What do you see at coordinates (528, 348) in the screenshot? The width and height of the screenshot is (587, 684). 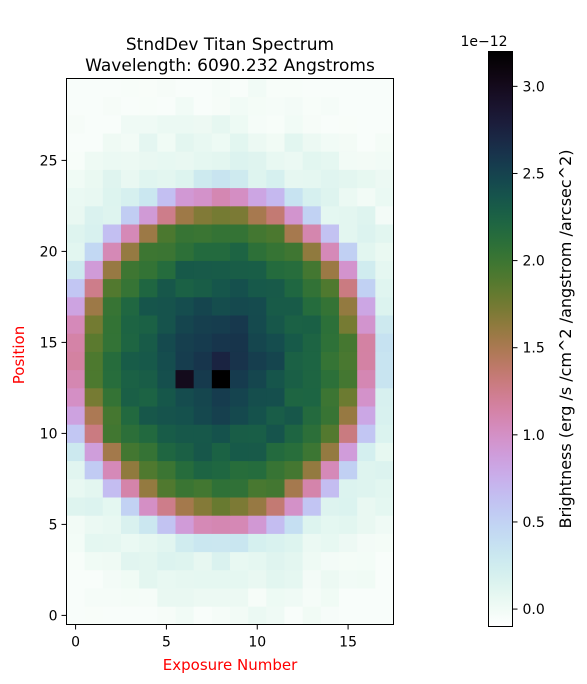 I see `colorbar-ticks: 0.0 0.5 1.0 1.5 2.0 2.5 3.0` at bounding box center [528, 348].